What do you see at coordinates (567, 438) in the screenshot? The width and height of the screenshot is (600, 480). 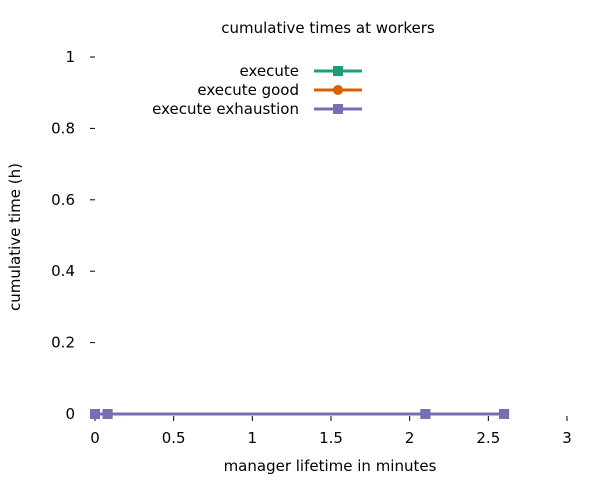 I see `x-tick-label: 3` at bounding box center [567, 438].